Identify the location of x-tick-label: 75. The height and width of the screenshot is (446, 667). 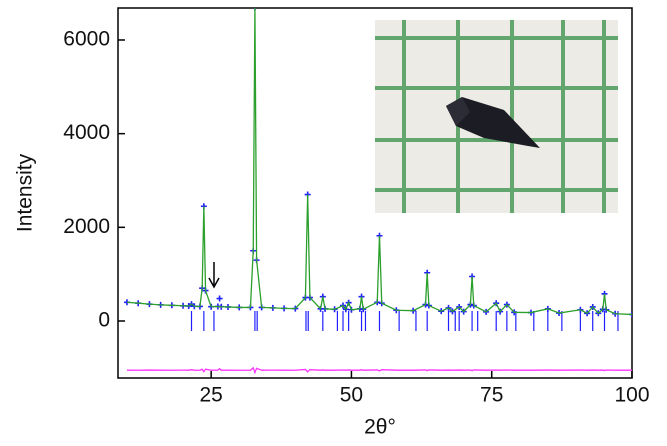
(491, 395).